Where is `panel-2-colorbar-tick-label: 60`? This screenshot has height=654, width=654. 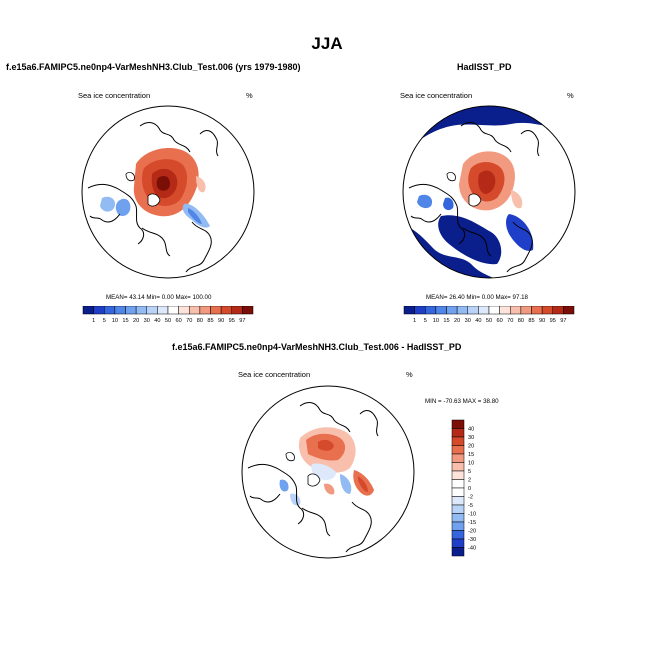 panel-2-colorbar-tick-label: 60 is located at coordinates (500, 321).